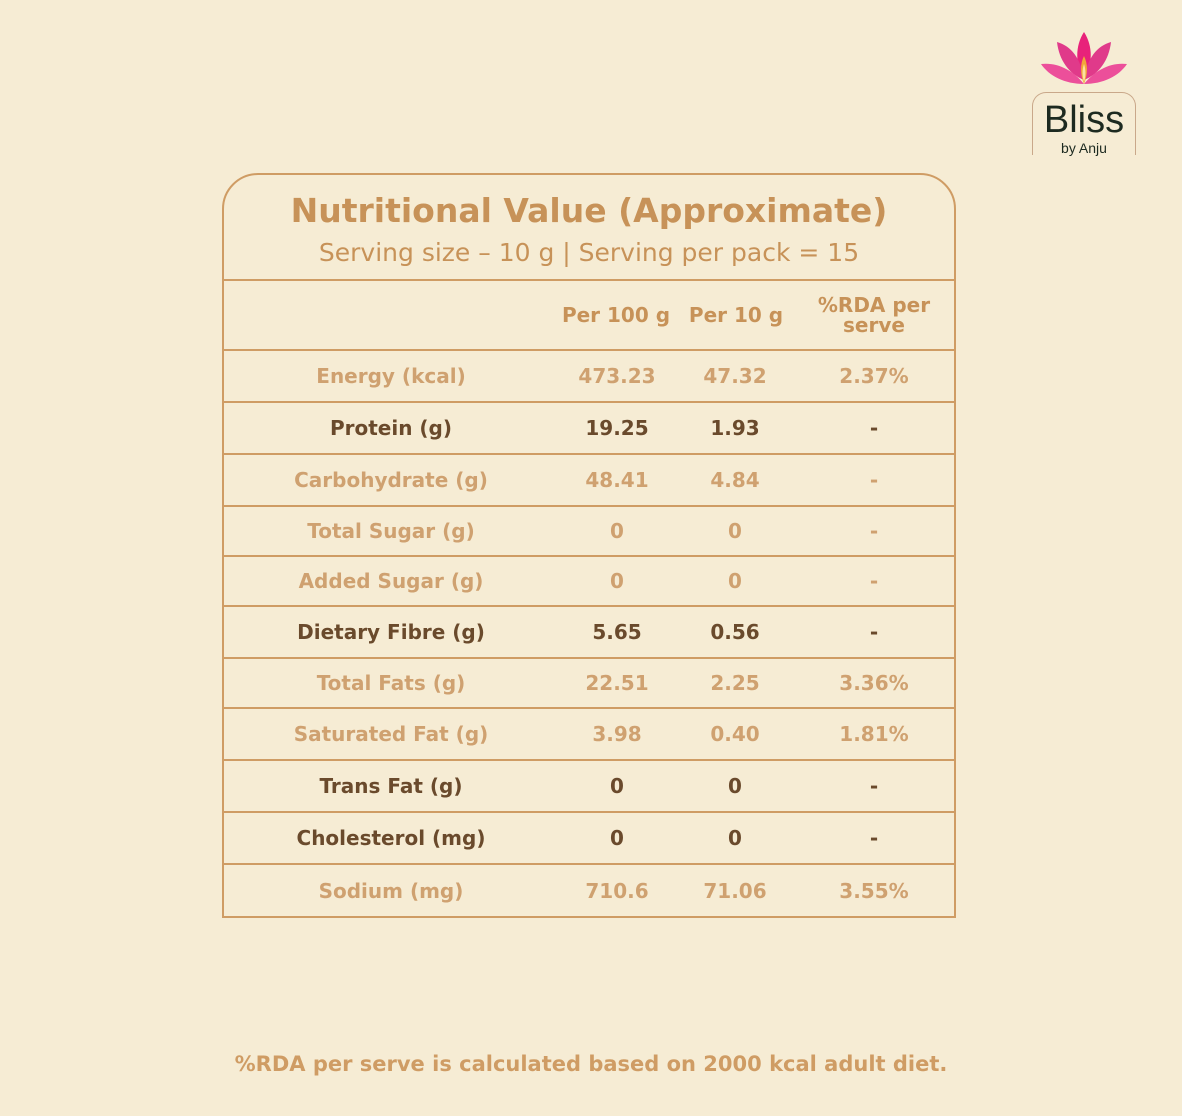  I want to click on header-rda: %RDA per serve, so click(874, 315).